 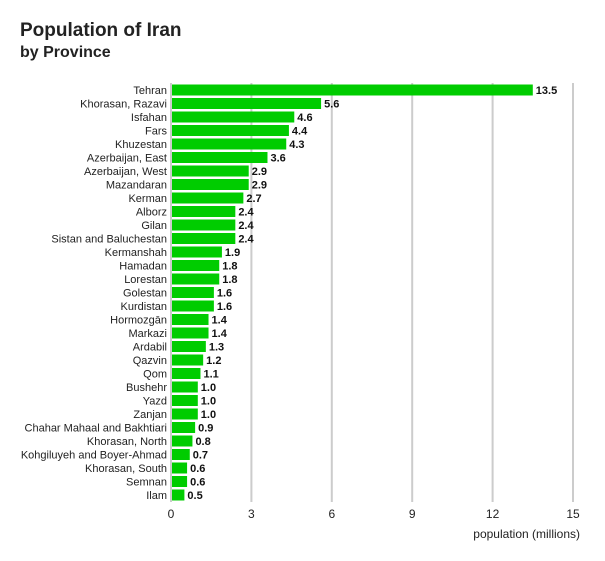 I want to click on x-tick-label: 6, so click(x=331, y=514).